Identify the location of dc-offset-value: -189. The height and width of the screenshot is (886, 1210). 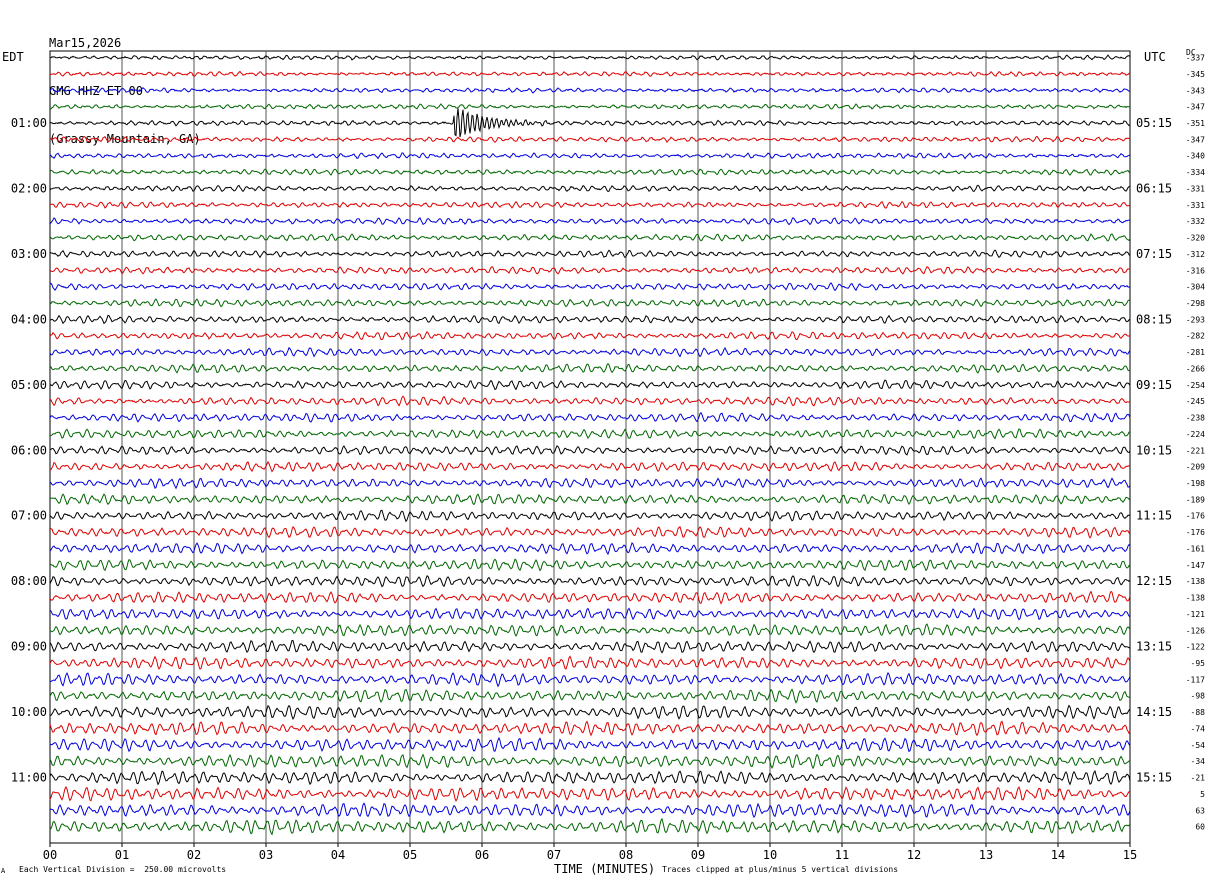
(1195, 499).